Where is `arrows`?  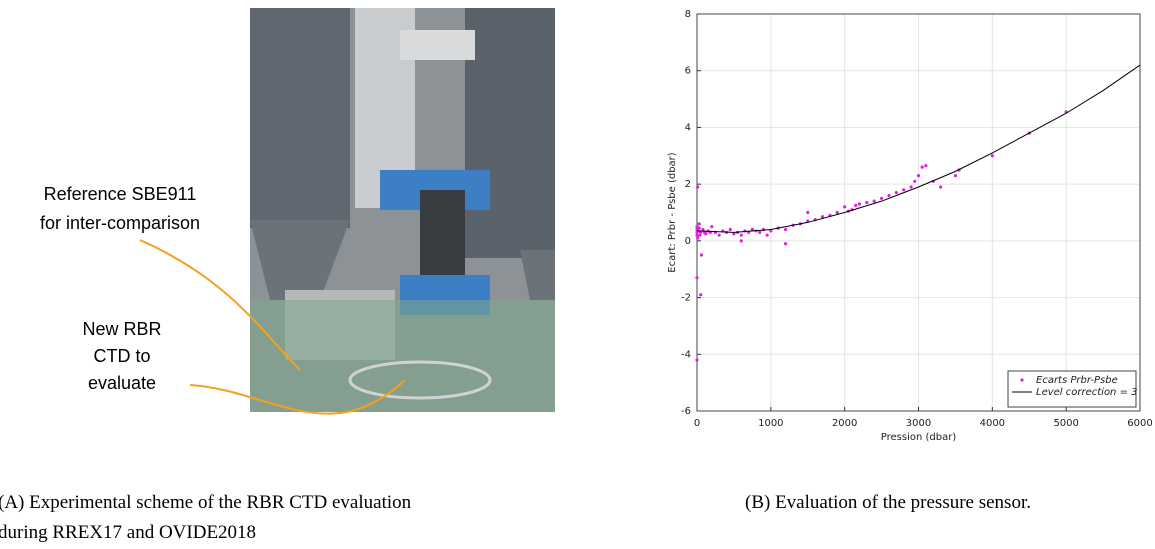 arrows is located at coordinates (272, 327).